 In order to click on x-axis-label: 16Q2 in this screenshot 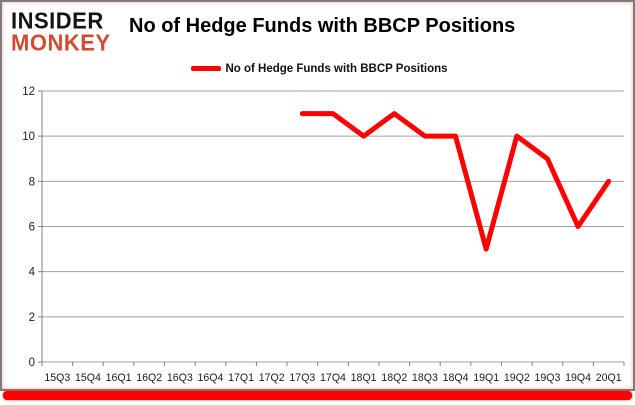, I will do `click(149, 378)`.